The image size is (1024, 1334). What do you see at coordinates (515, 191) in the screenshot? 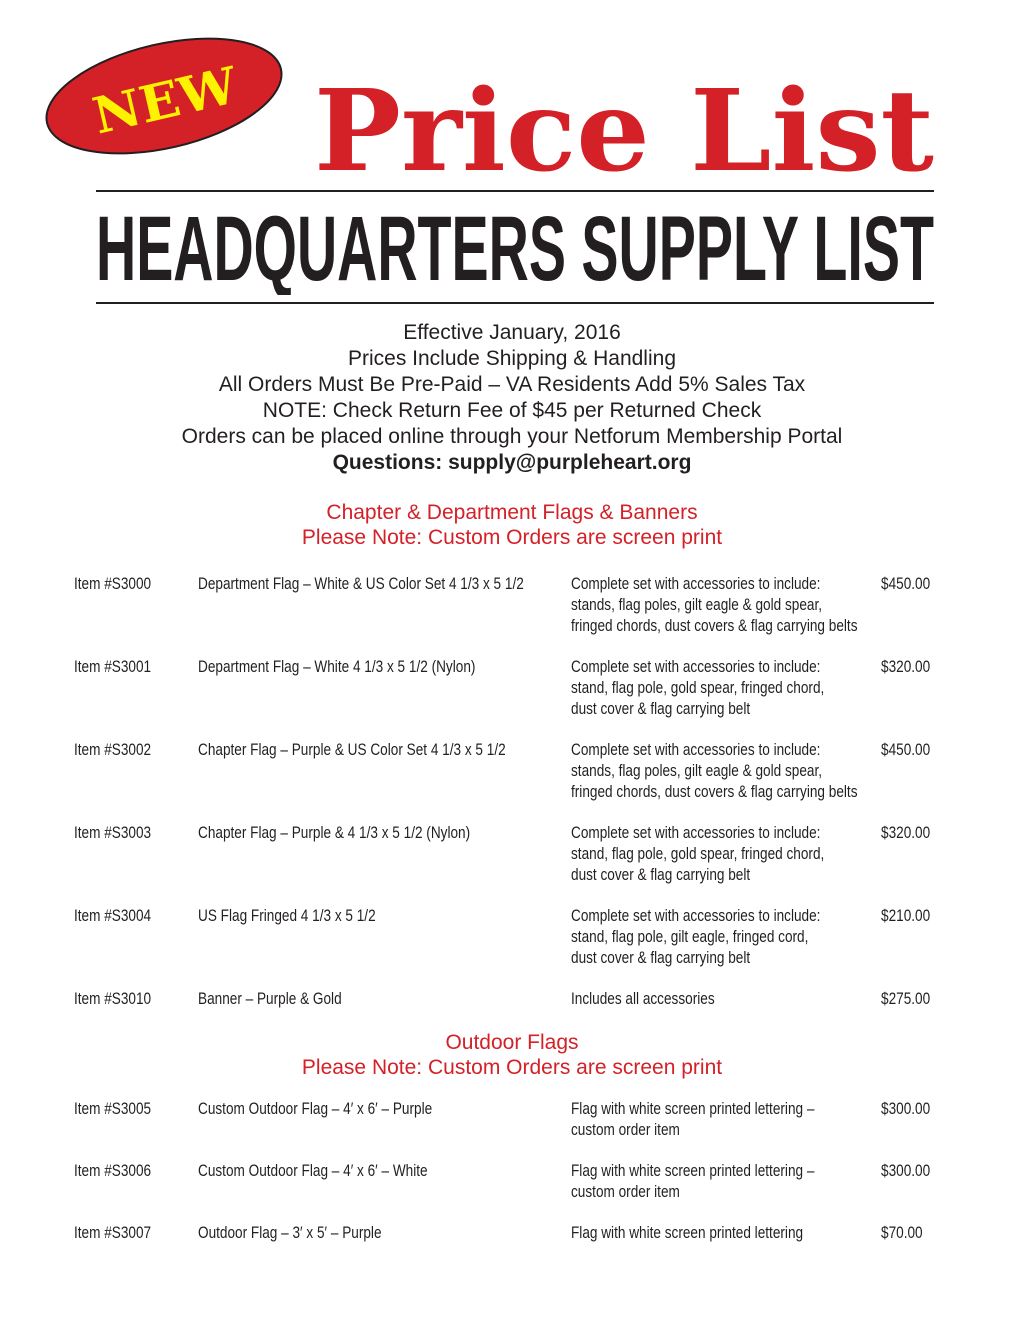
I see `top-divider` at bounding box center [515, 191].